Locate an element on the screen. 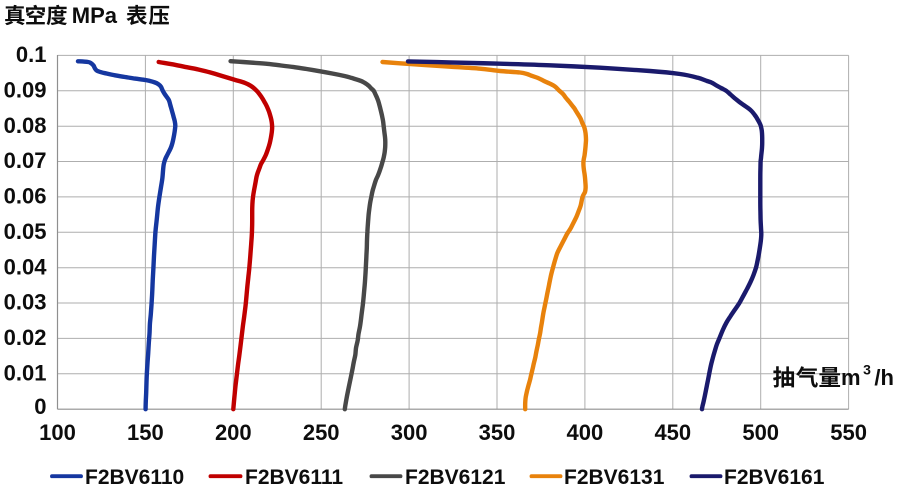 The image size is (900, 493). svg-text: F2BV6110 is located at coordinates (134, 477).